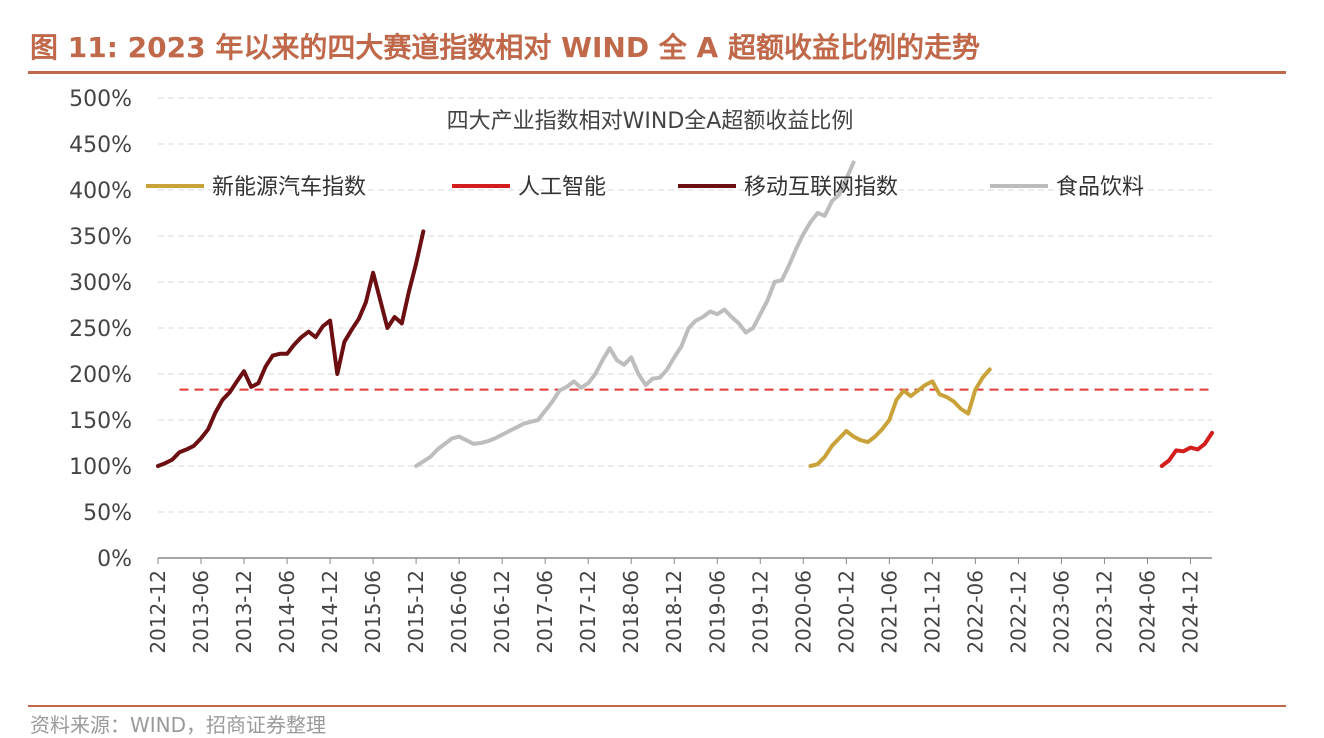 The width and height of the screenshot is (1324, 738). I want to click on x-tick-label: 2023-12, so click(1104, 612).